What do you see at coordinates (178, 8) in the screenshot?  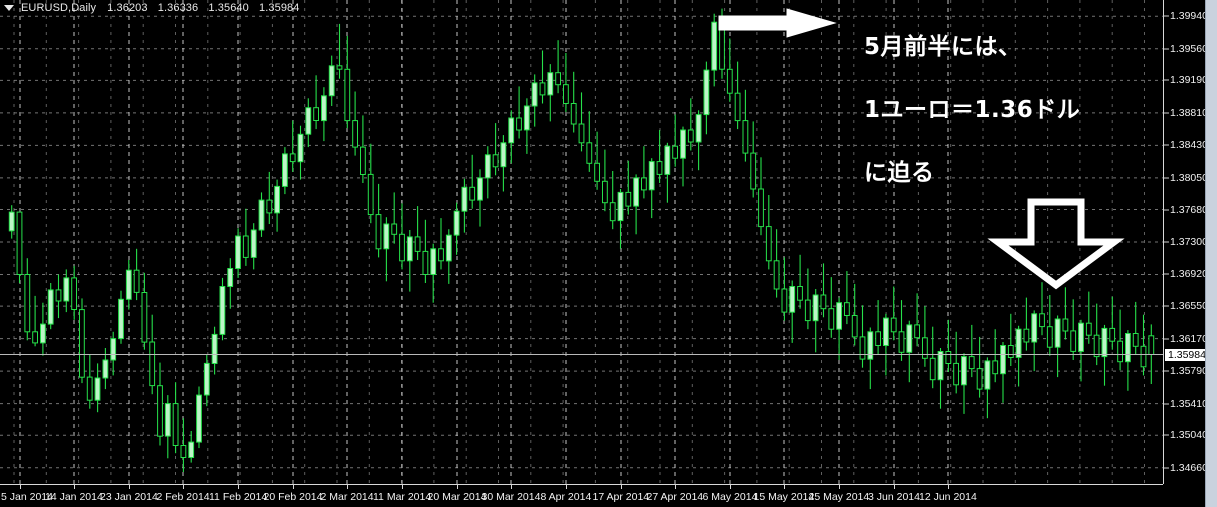 I see `ohlc-high: 1.36336` at bounding box center [178, 8].